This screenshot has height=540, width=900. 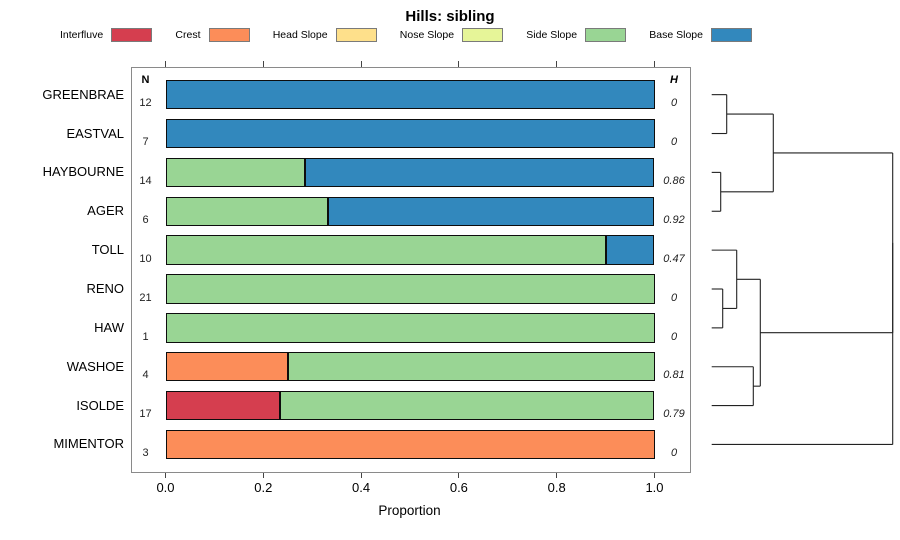 I want to click on row-label: RENO, so click(x=105, y=288).